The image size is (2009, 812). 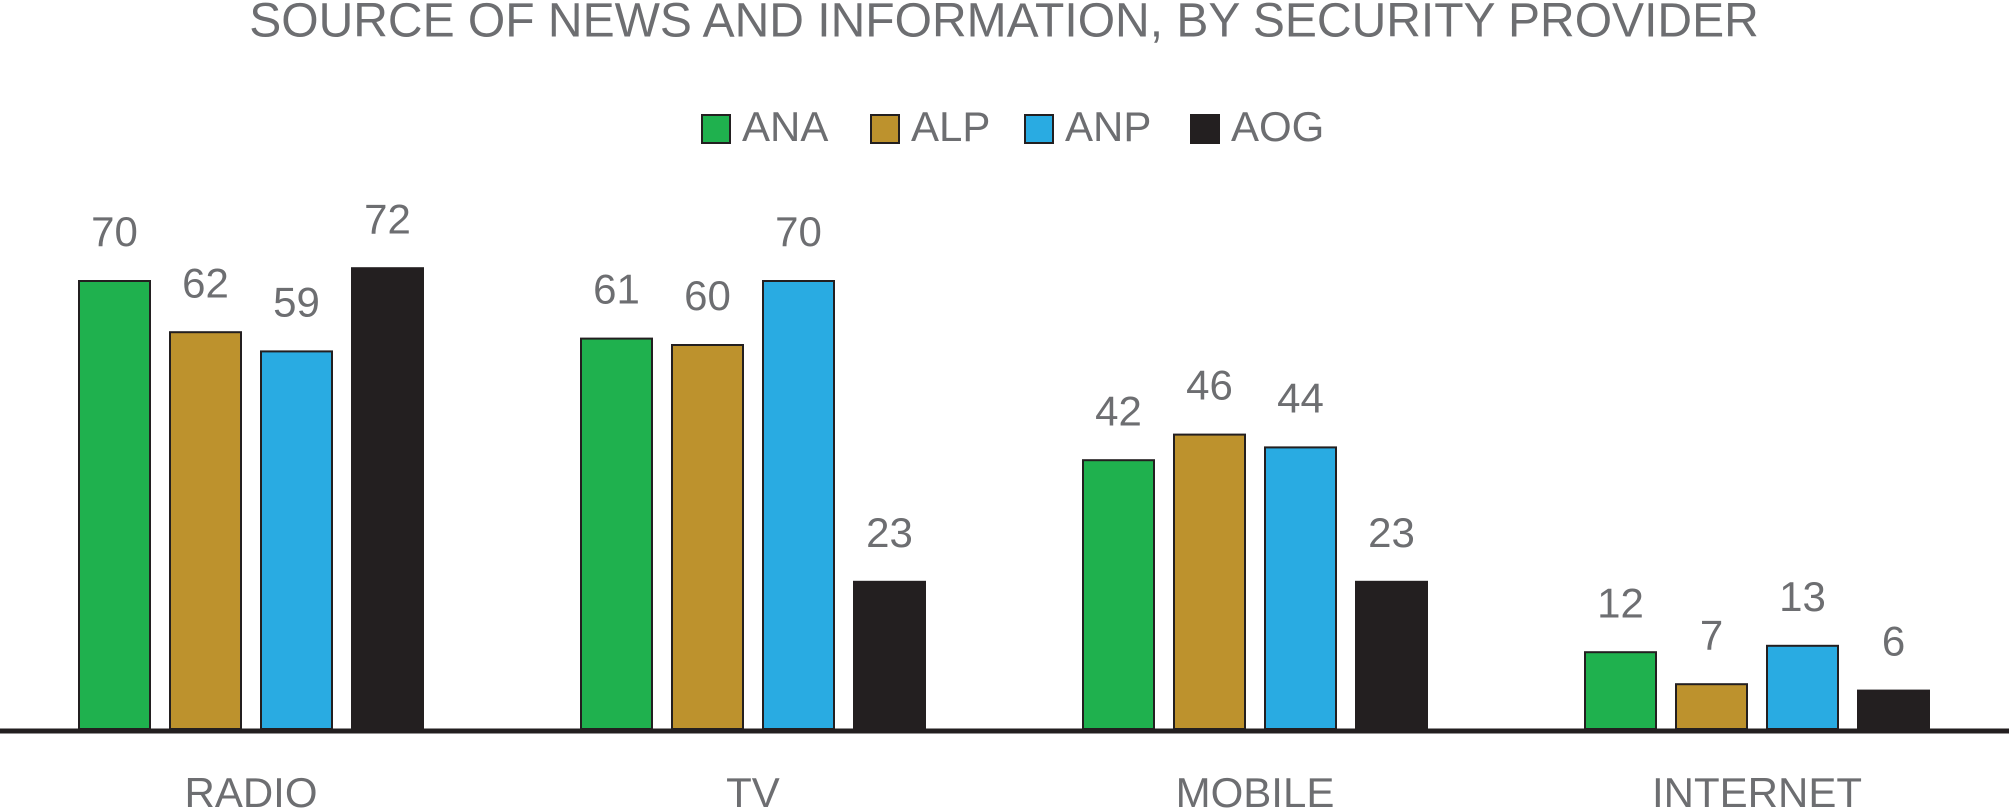 I want to click on value-label: 42, so click(x=1118, y=410).